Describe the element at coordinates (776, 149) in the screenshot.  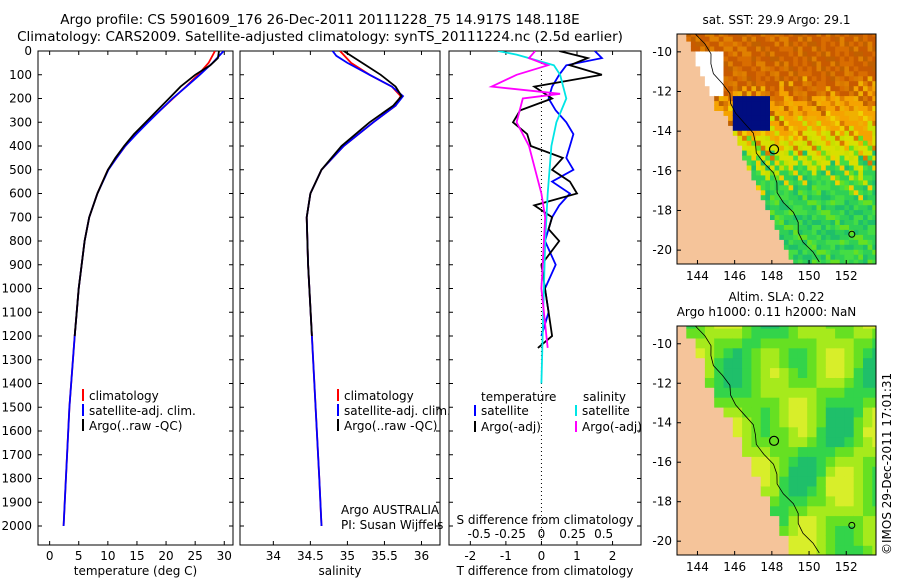
I see `map-frame` at that location.